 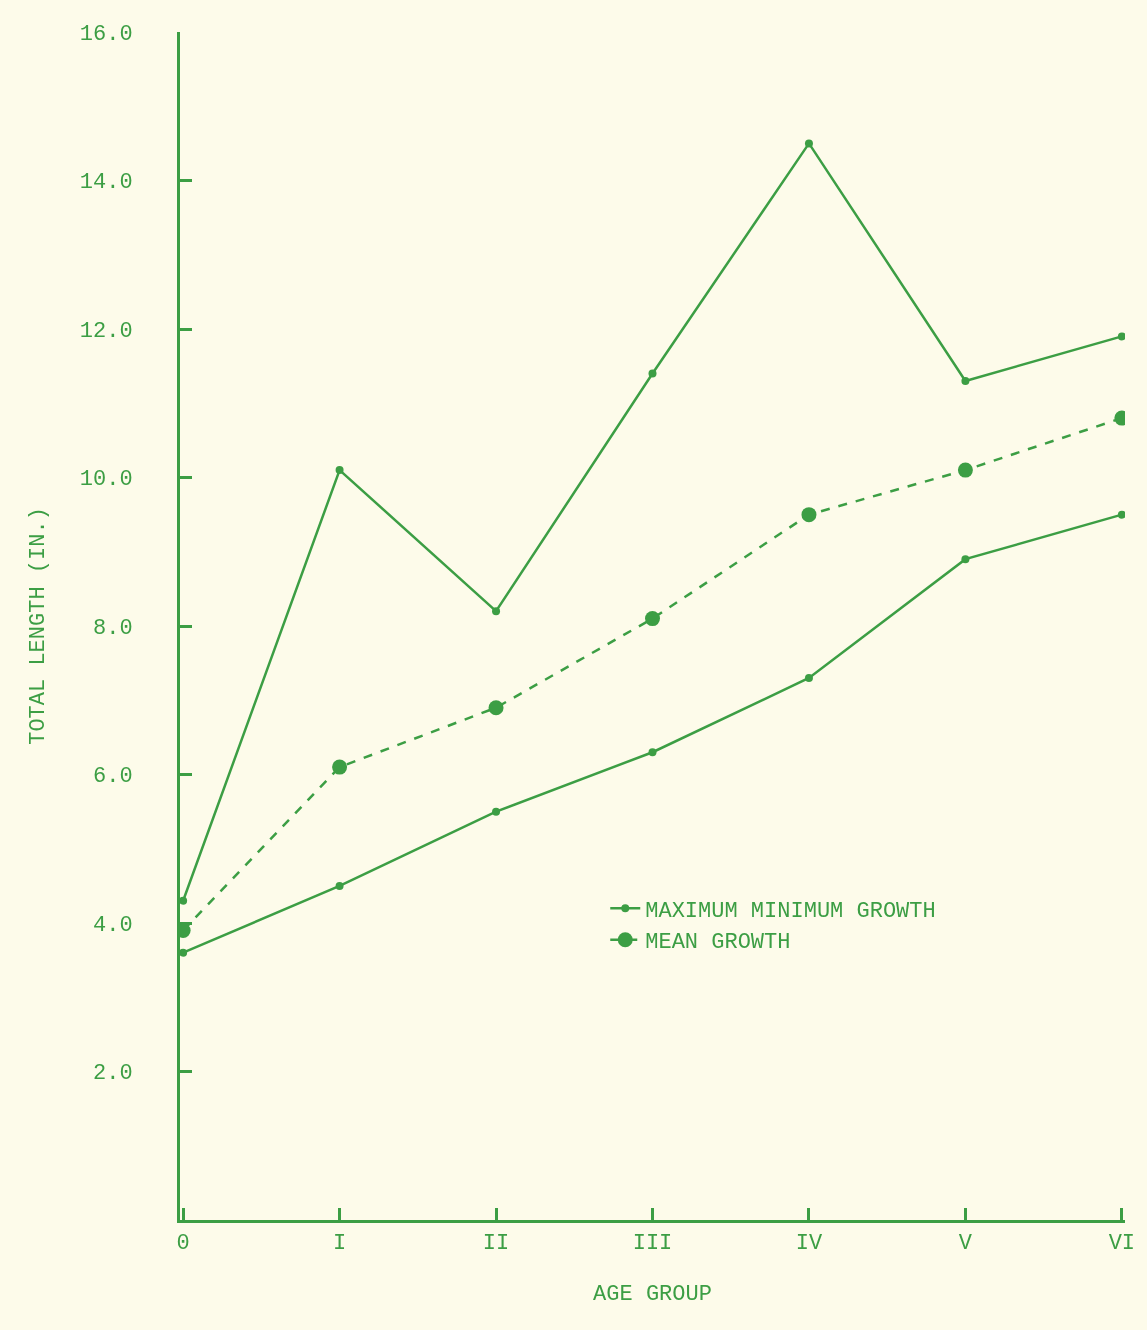 What do you see at coordinates (965, 1244) in the screenshot?
I see `x-tick-label: V` at bounding box center [965, 1244].